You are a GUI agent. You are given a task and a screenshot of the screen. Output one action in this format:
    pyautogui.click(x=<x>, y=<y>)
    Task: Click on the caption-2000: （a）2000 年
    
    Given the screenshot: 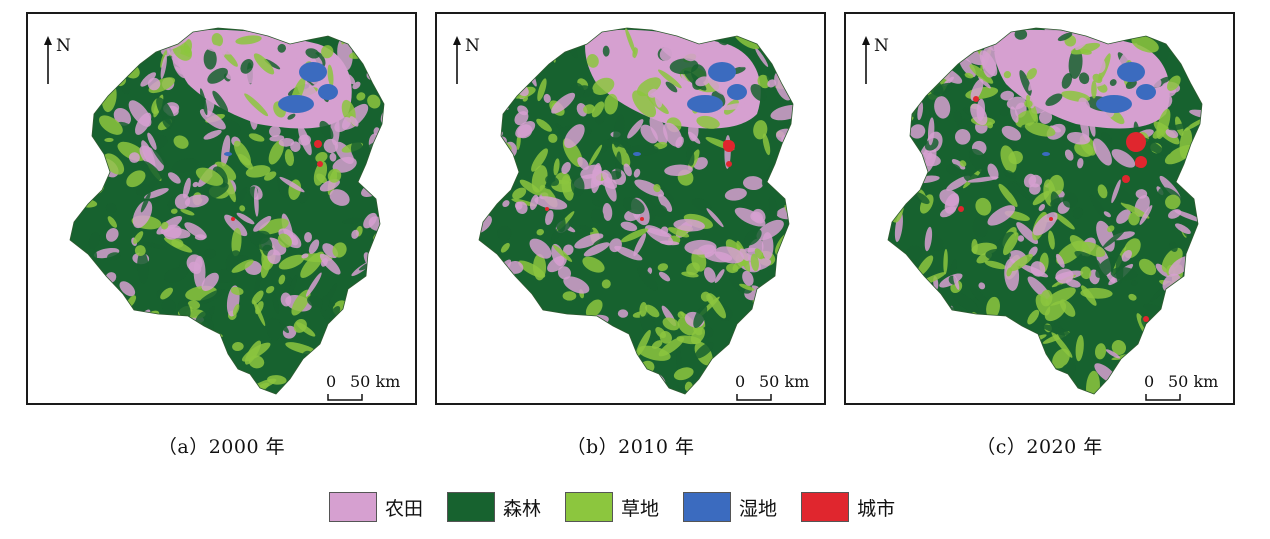 What is the action you would take?
    pyautogui.click(x=221, y=447)
    